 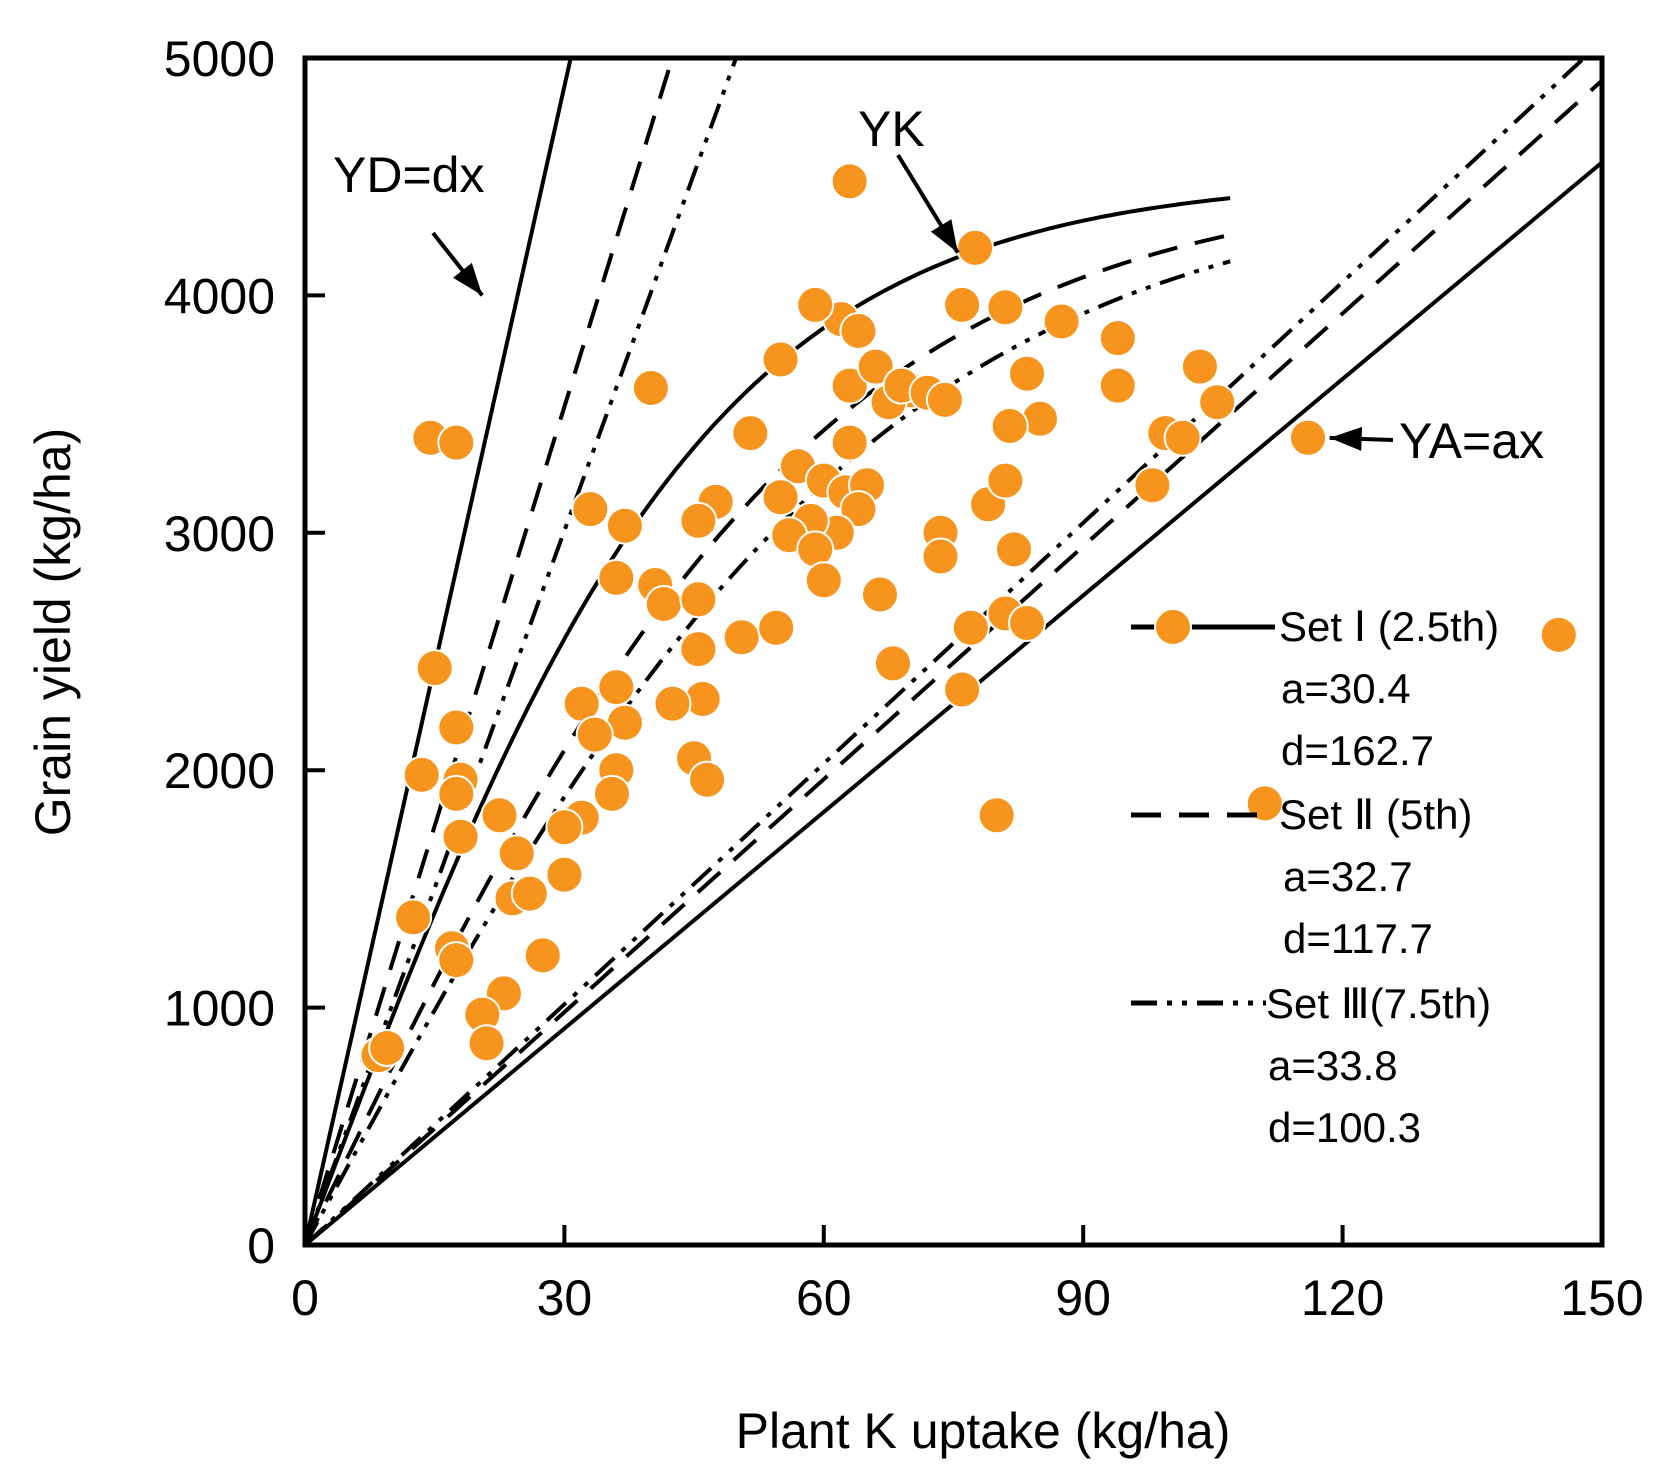 What do you see at coordinates (1173, 627) in the screenshot?
I see `legend-marker-set1` at bounding box center [1173, 627].